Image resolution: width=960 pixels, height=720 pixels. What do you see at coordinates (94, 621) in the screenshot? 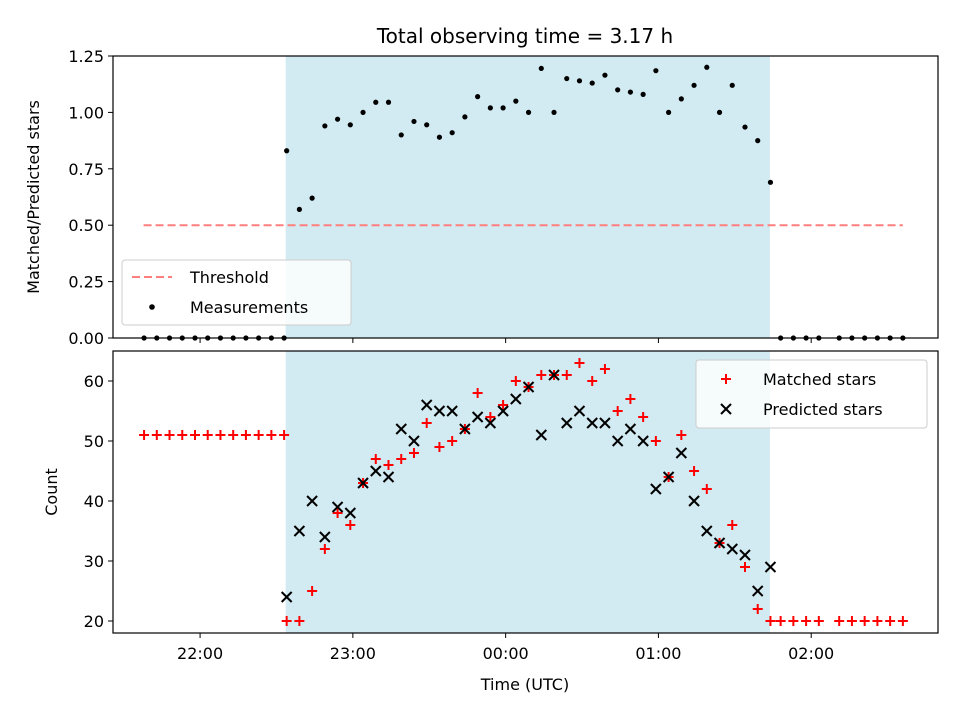
I see `y-tick-label: 20` at bounding box center [94, 621].